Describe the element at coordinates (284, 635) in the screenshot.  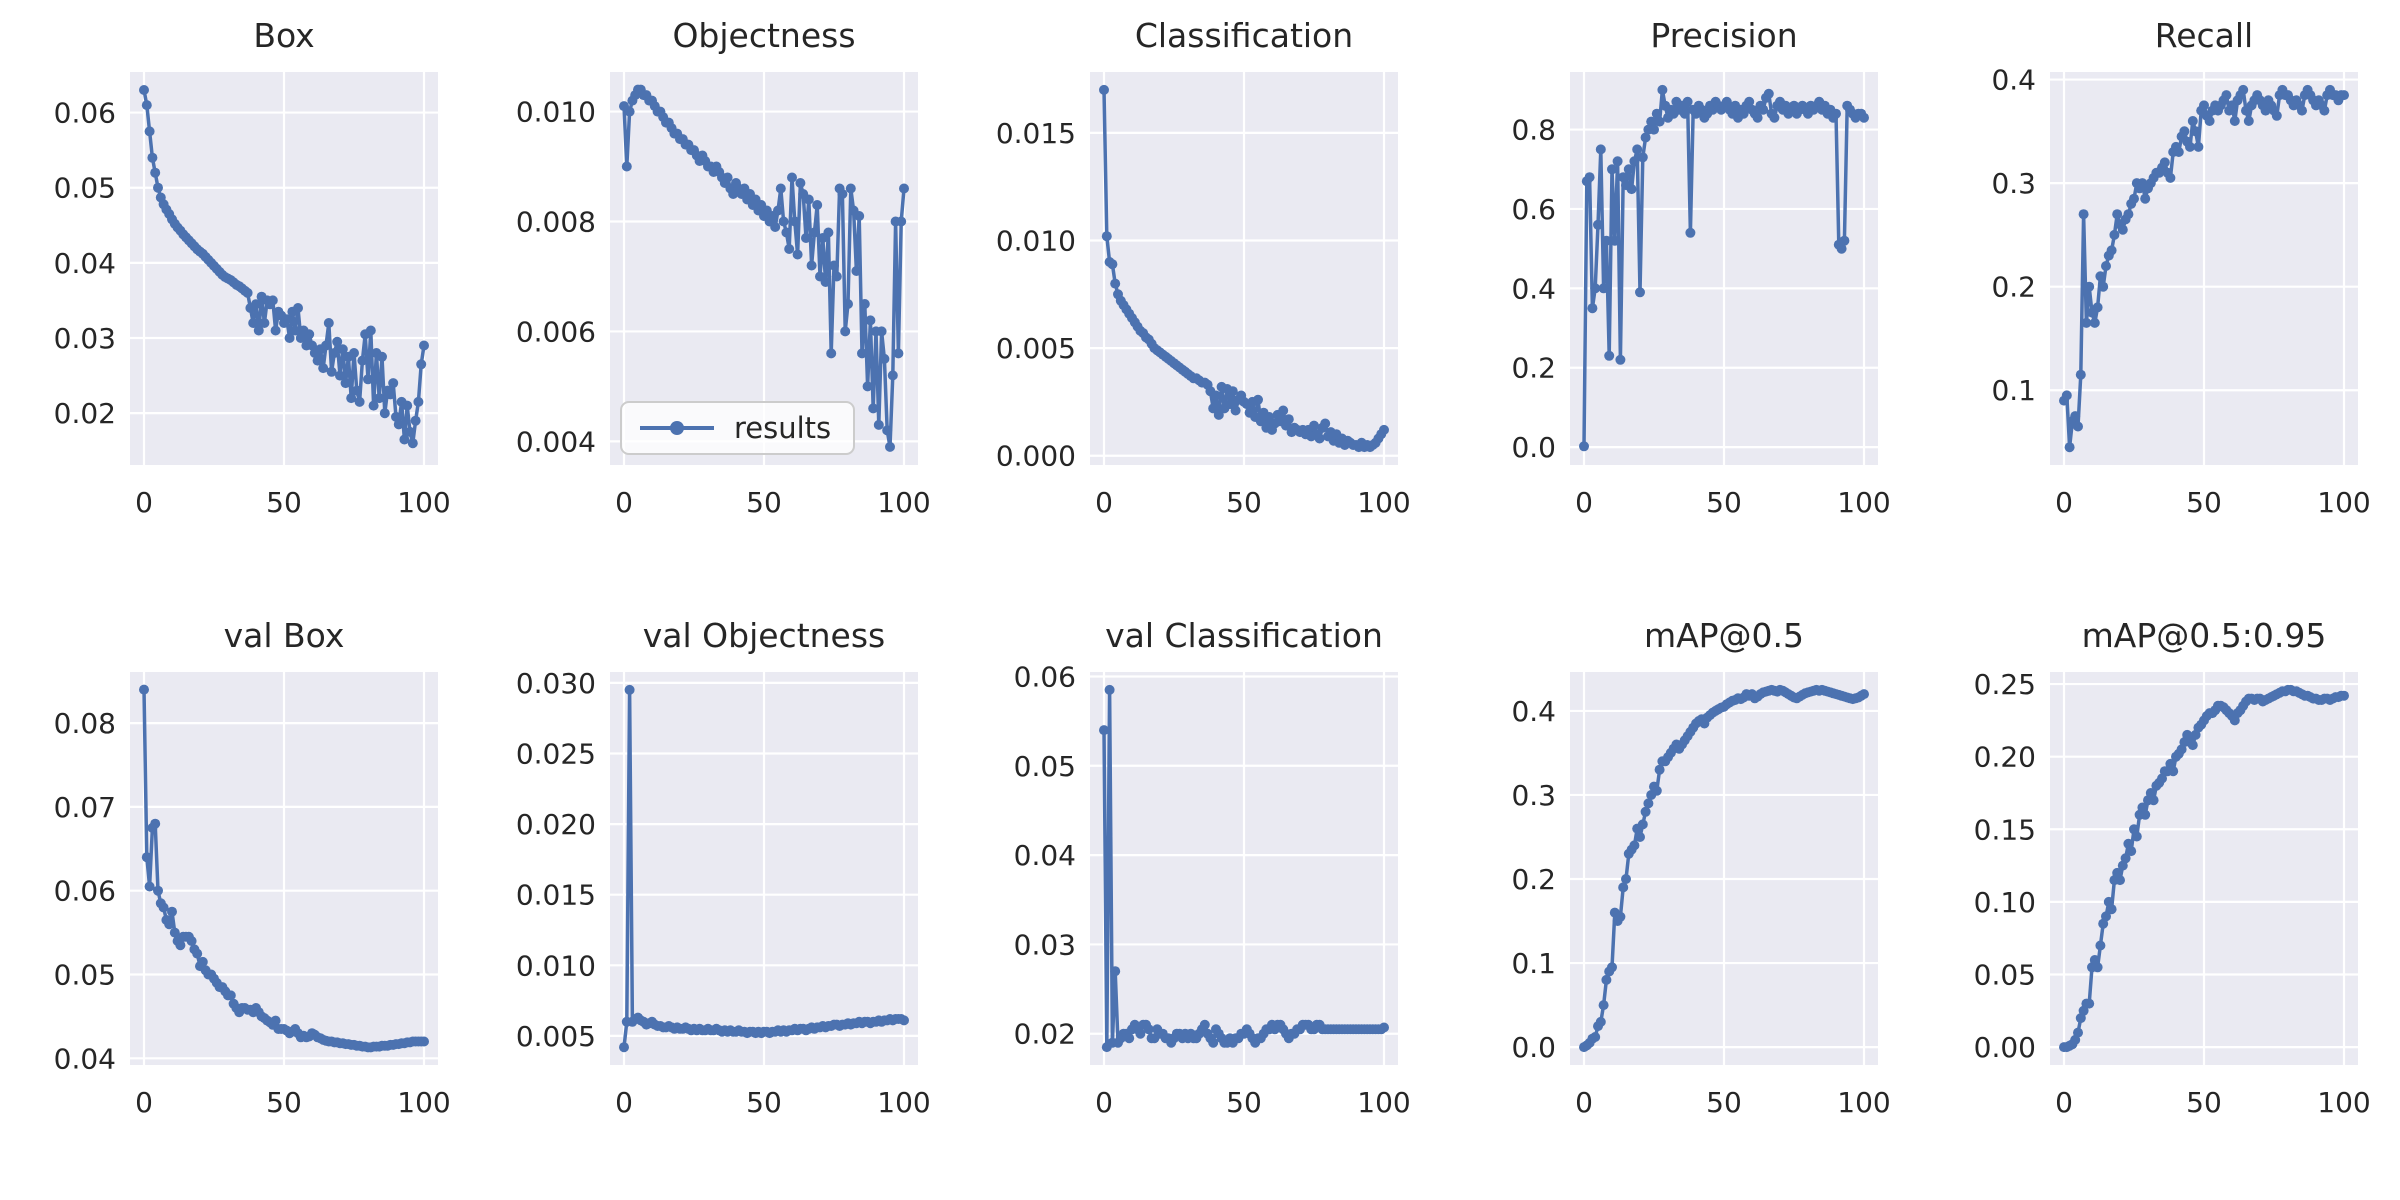
I see `subplot-title-val-box: val Box` at that location.